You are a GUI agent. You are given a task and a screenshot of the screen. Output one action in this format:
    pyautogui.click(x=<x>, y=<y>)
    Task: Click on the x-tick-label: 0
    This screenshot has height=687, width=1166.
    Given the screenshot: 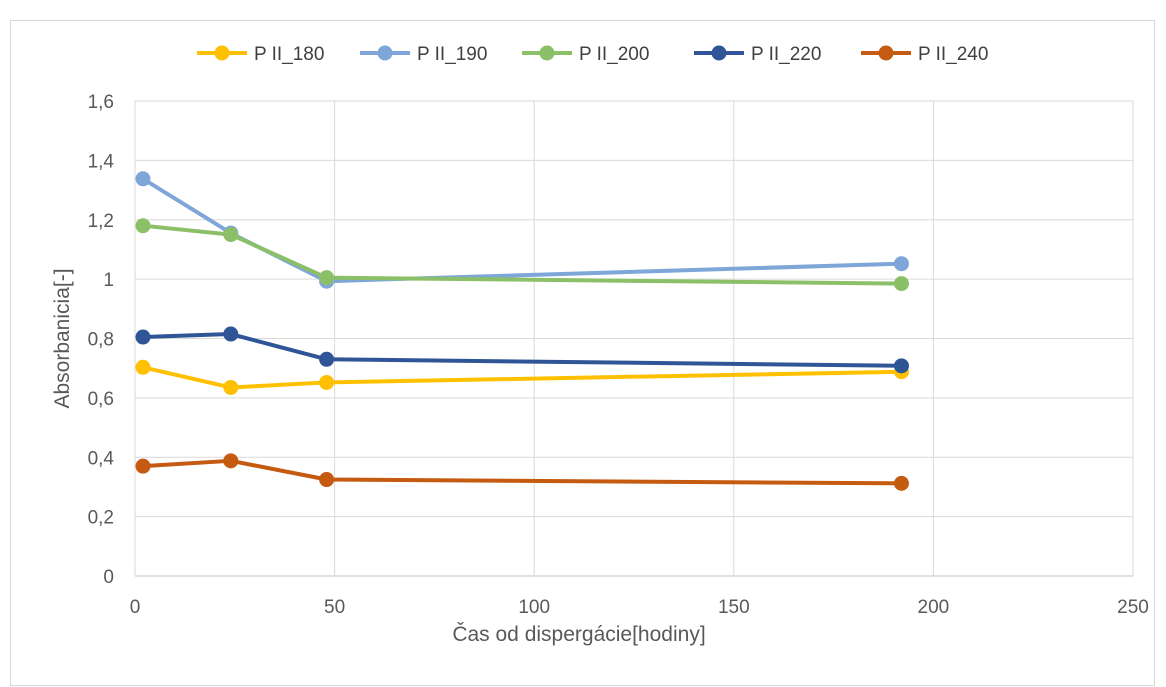 What is the action you would take?
    pyautogui.click(x=135, y=607)
    